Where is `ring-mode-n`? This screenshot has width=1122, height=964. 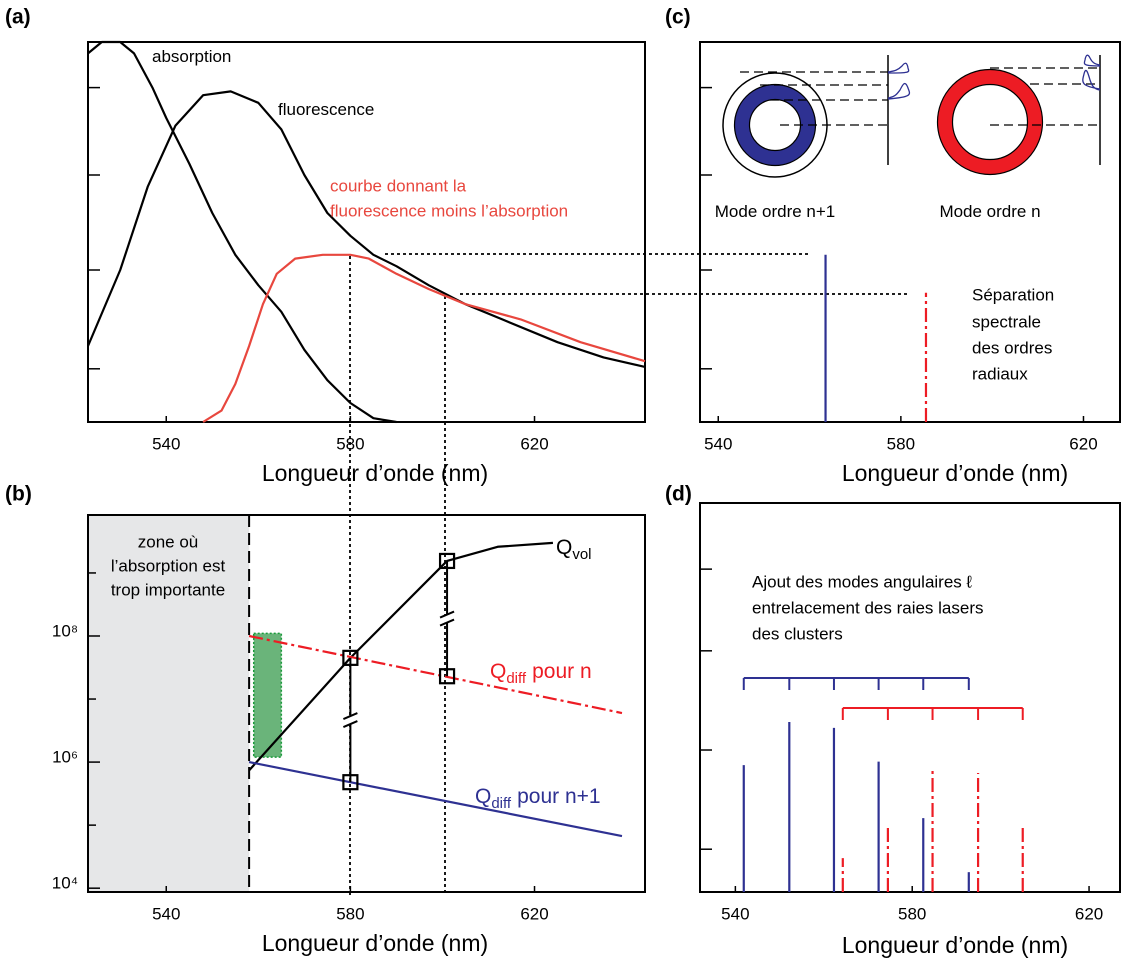
ring-mode-n is located at coordinates (990, 122).